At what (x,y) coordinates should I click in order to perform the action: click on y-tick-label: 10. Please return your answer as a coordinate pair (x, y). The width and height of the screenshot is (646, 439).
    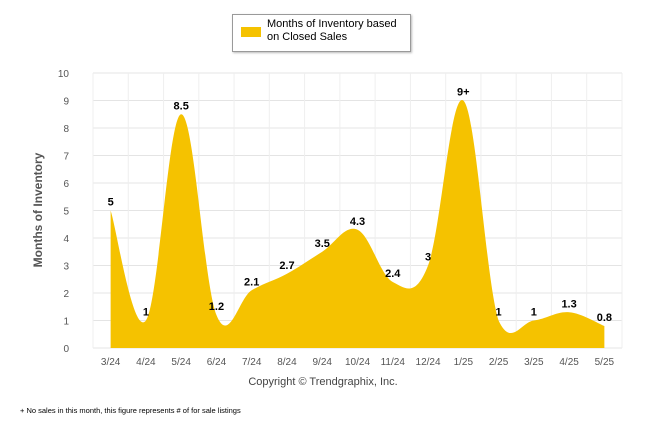
    Looking at the image, I should click on (64, 74).